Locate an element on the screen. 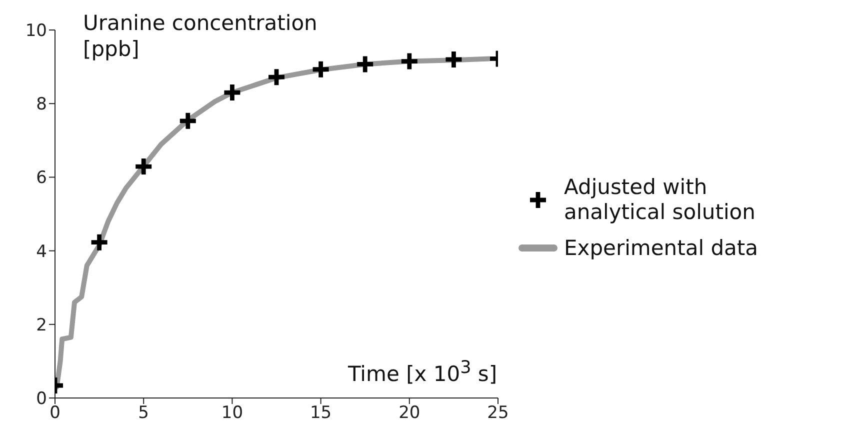 The image size is (846, 440). y-tick-label: 2 is located at coordinates (41, 325).